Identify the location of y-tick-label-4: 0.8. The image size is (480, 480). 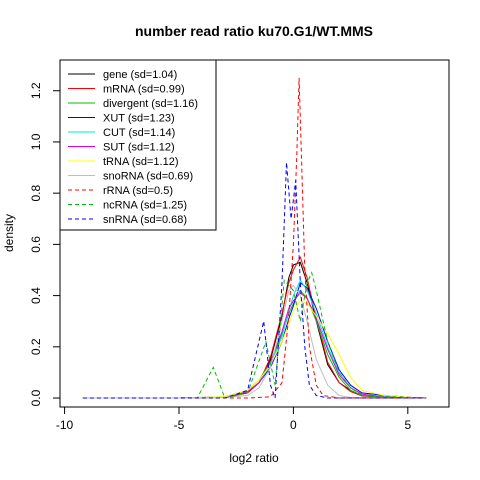
(36, 193).